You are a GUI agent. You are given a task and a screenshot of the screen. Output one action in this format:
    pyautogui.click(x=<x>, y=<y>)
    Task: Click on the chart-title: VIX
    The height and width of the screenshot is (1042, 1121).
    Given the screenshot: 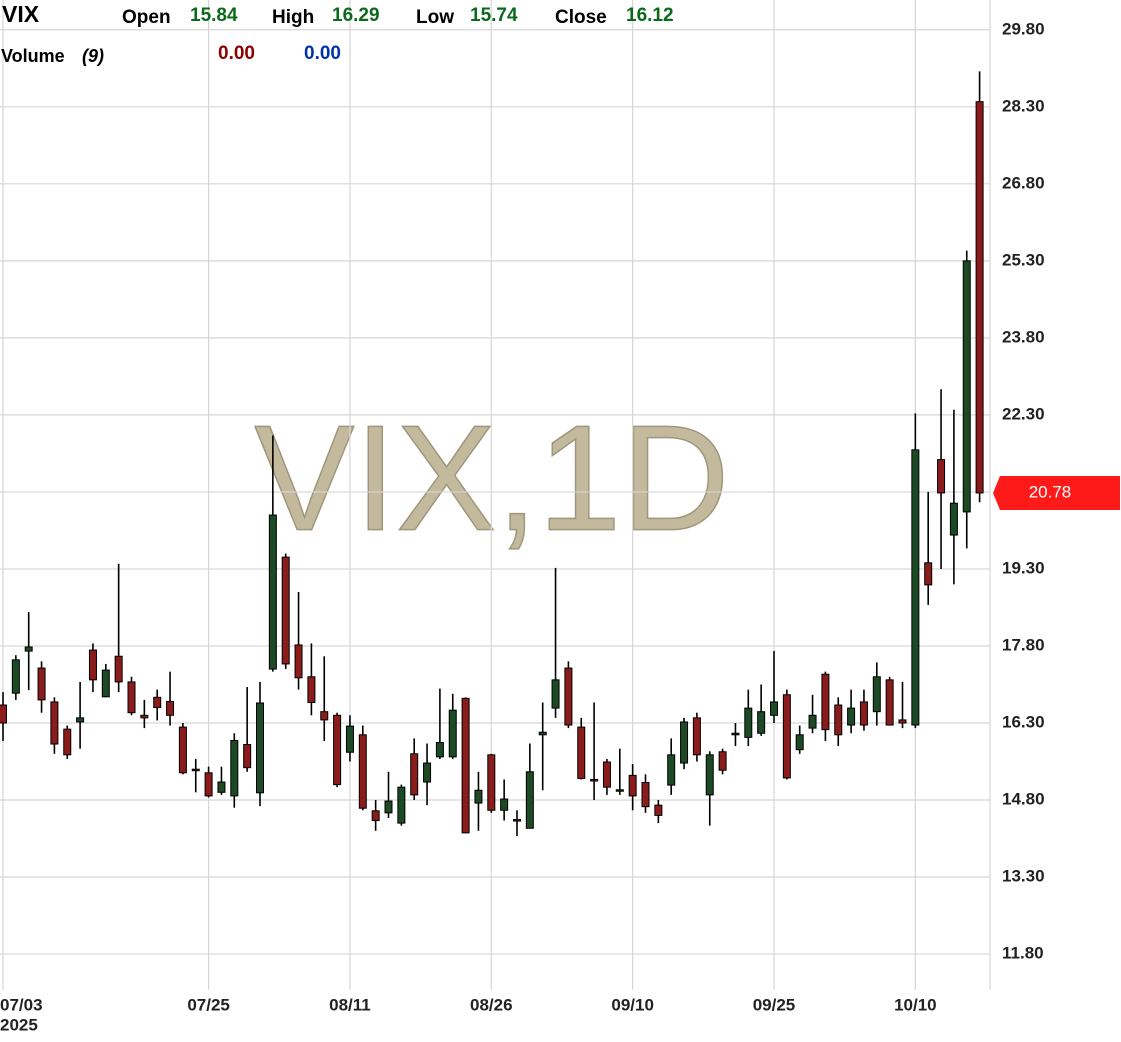 What is the action you would take?
    pyautogui.click(x=21, y=14)
    